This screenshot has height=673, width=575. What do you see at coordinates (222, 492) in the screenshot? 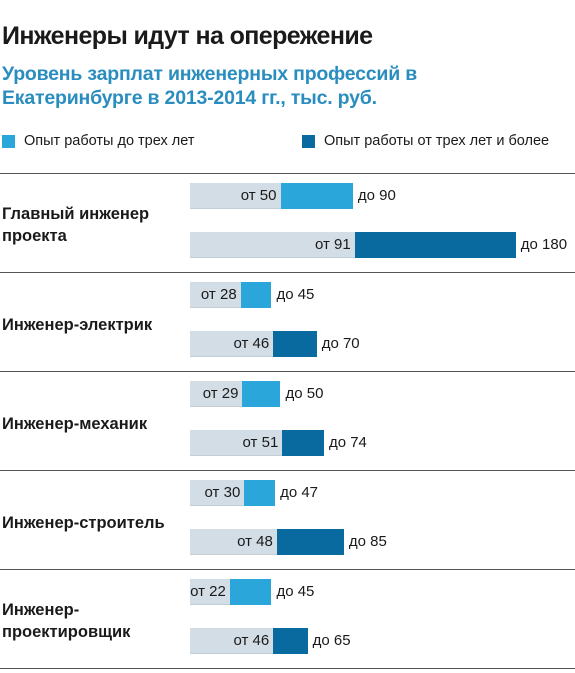
I see `bar-label-from: от 30` at bounding box center [222, 492].